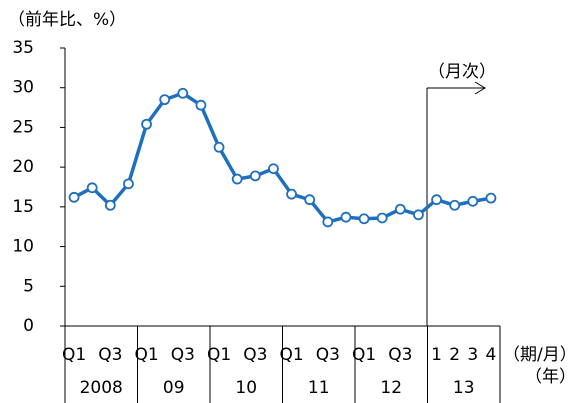  What do you see at coordinates (23, 247) in the screenshot?
I see `y-tick-label: 10` at bounding box center [23, 247].